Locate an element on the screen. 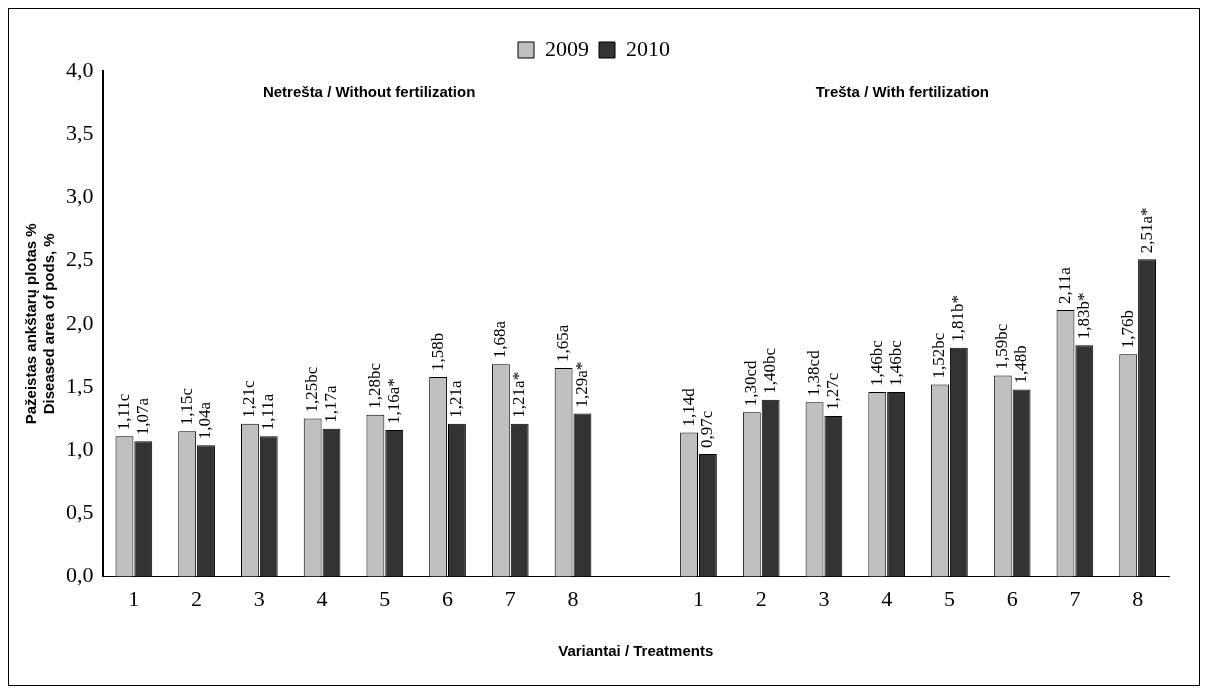 This screenshot has height=695, width=1209. annotation: Netrešta / Without fertilization is located at coordinates (369, 92).